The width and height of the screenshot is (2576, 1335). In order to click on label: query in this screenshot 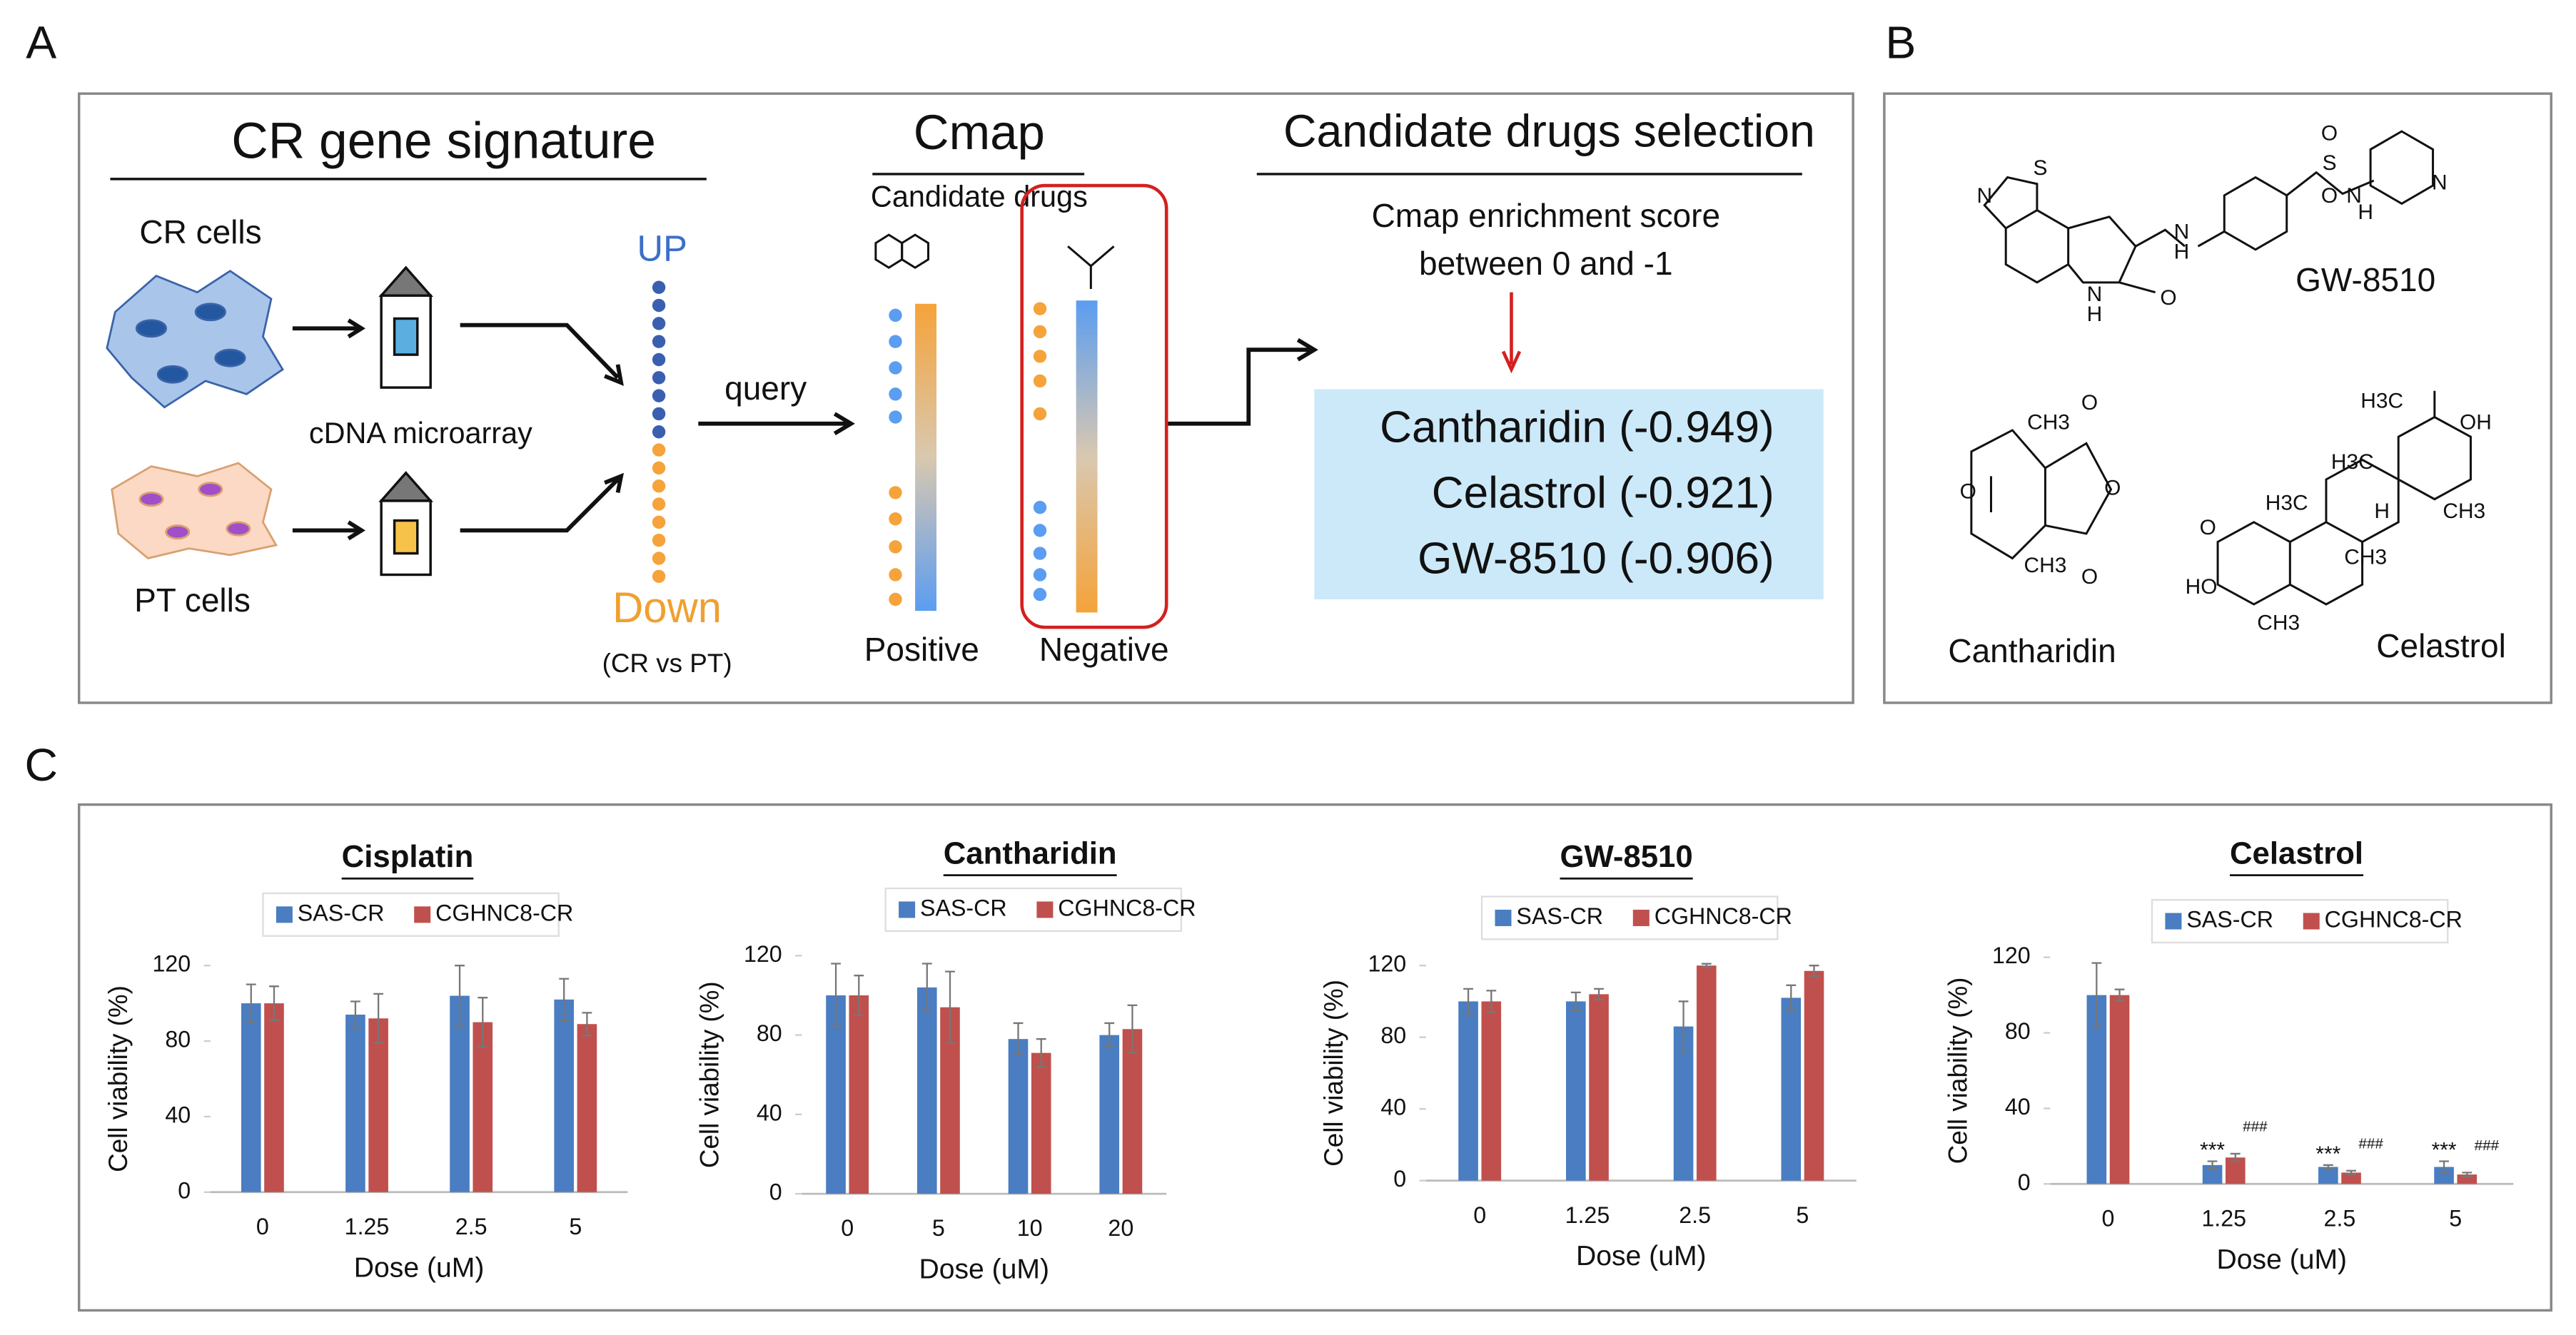, I will do `click(765, 388)`.